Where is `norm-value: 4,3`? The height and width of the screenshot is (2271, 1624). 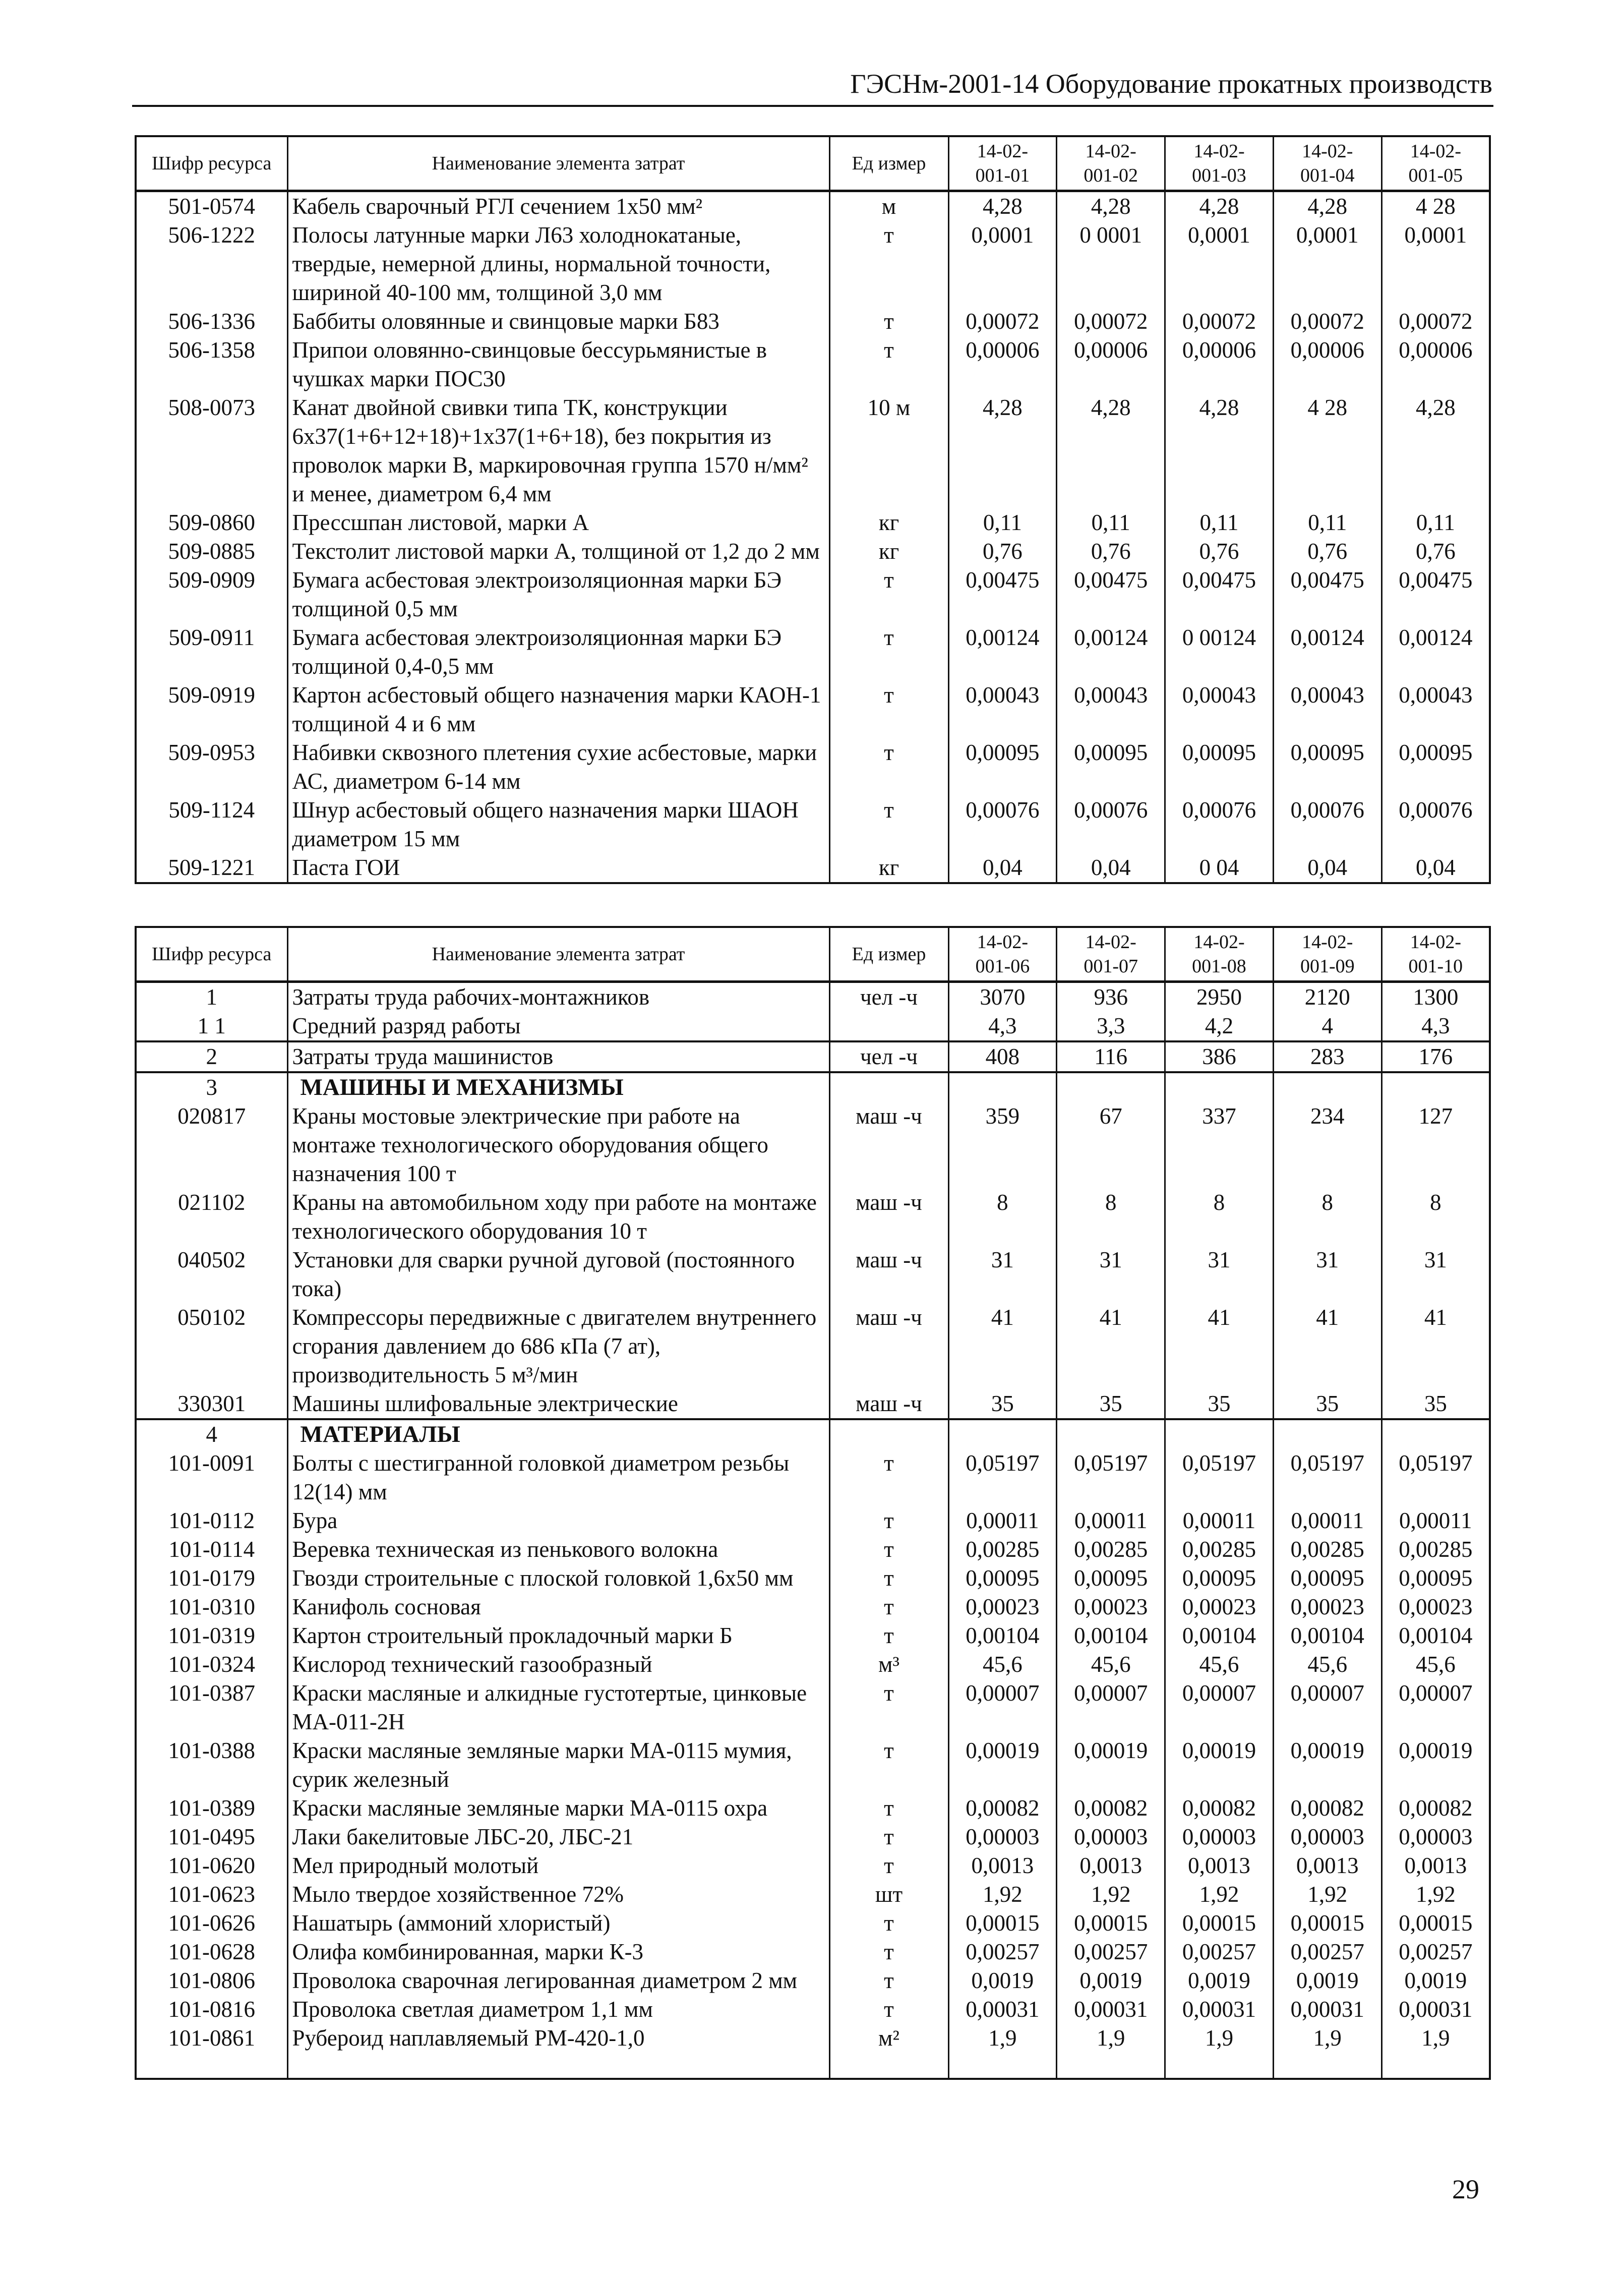 norm-value: 4,3 is located at coordinates (1436, 1027).